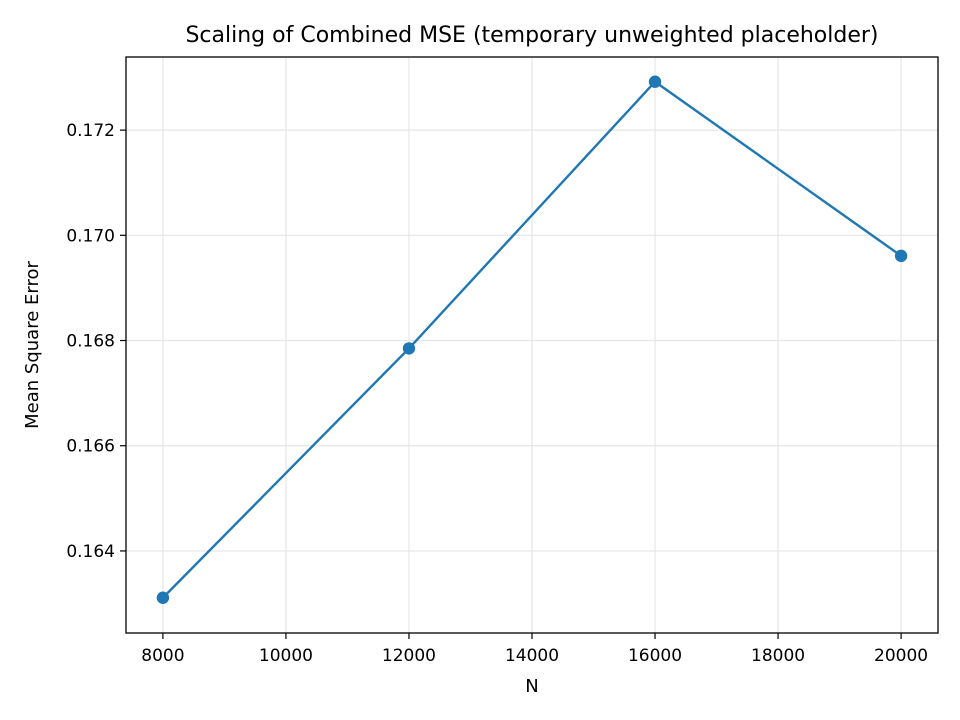  What do you see at coordinates (655, 656) in the screenshot?
I see `x-tick-label: 16000` at bounding box center [655, 656].